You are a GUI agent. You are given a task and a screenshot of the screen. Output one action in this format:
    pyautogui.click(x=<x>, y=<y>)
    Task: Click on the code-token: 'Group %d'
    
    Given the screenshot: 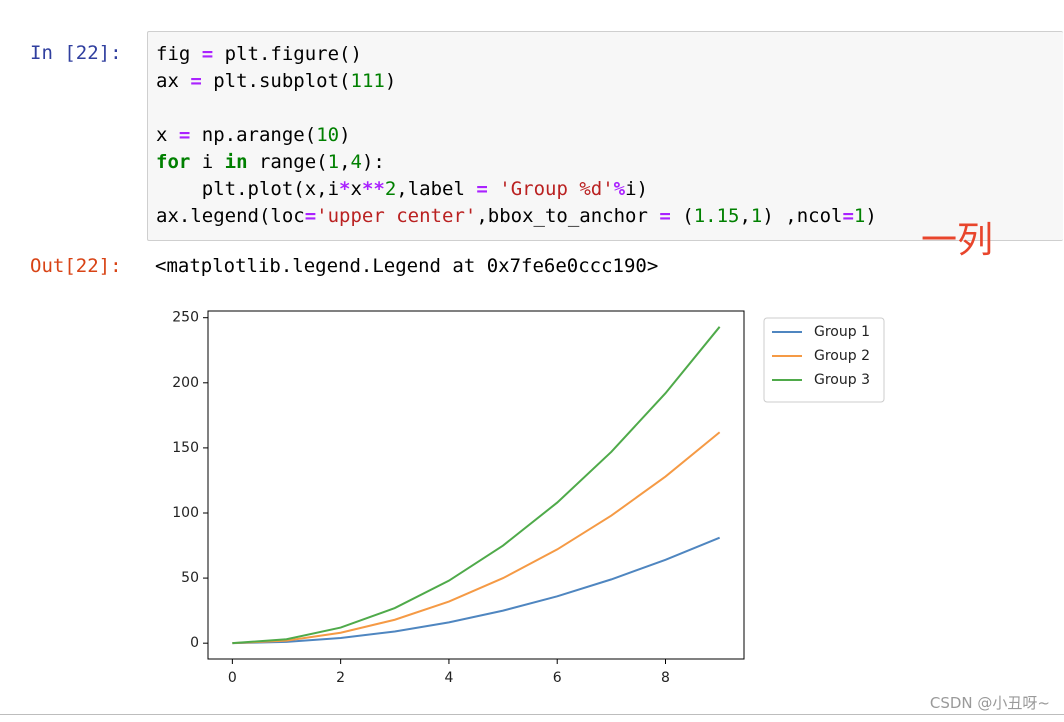 What is the action you would take?
    pyautogui.click(x=556, y=189)
    